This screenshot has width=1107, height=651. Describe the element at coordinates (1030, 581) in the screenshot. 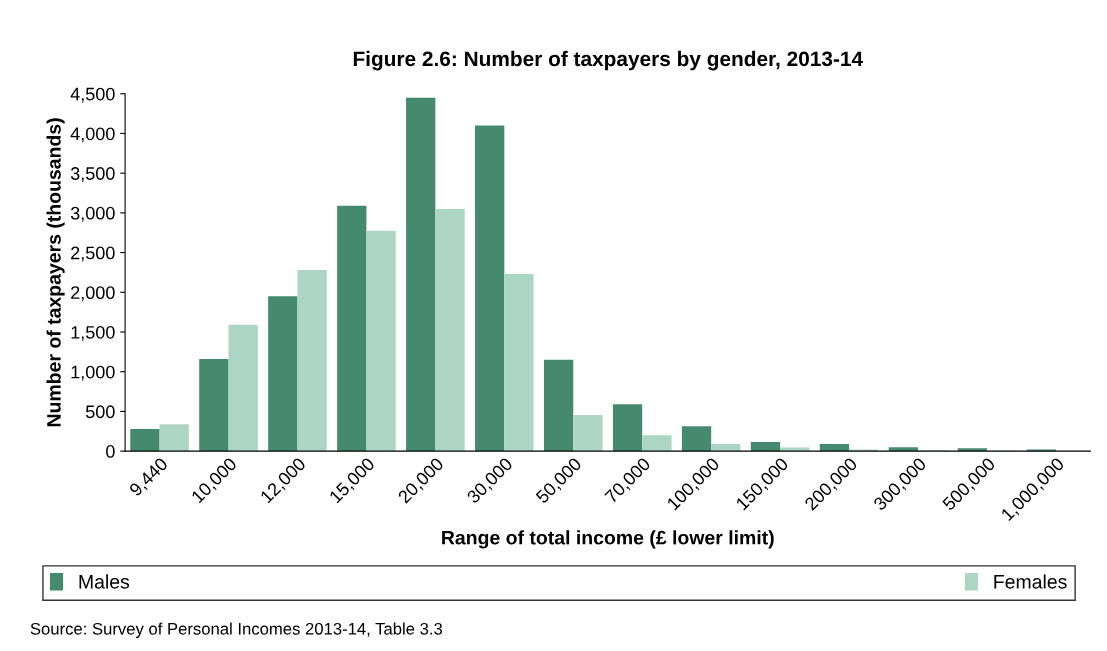

I see `legend-label: Females` at that location.